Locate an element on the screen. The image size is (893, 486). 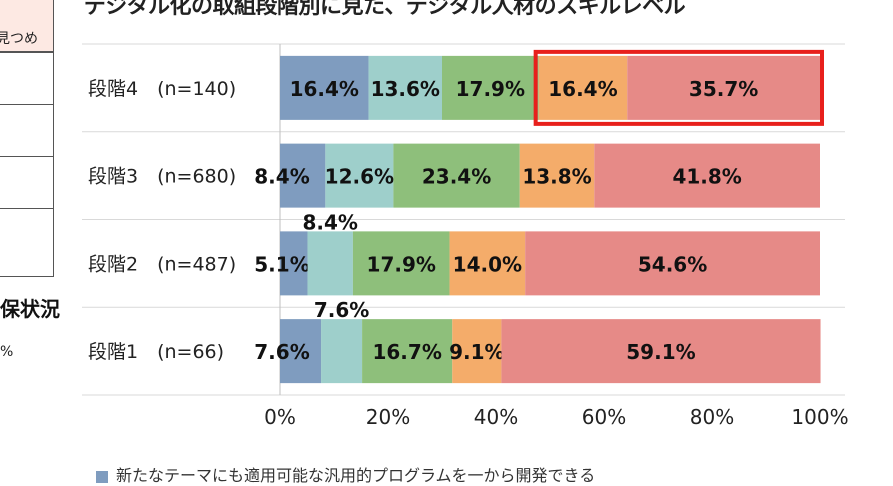
left-table-header-text: 見つめ is located at coordinates (19, 39).